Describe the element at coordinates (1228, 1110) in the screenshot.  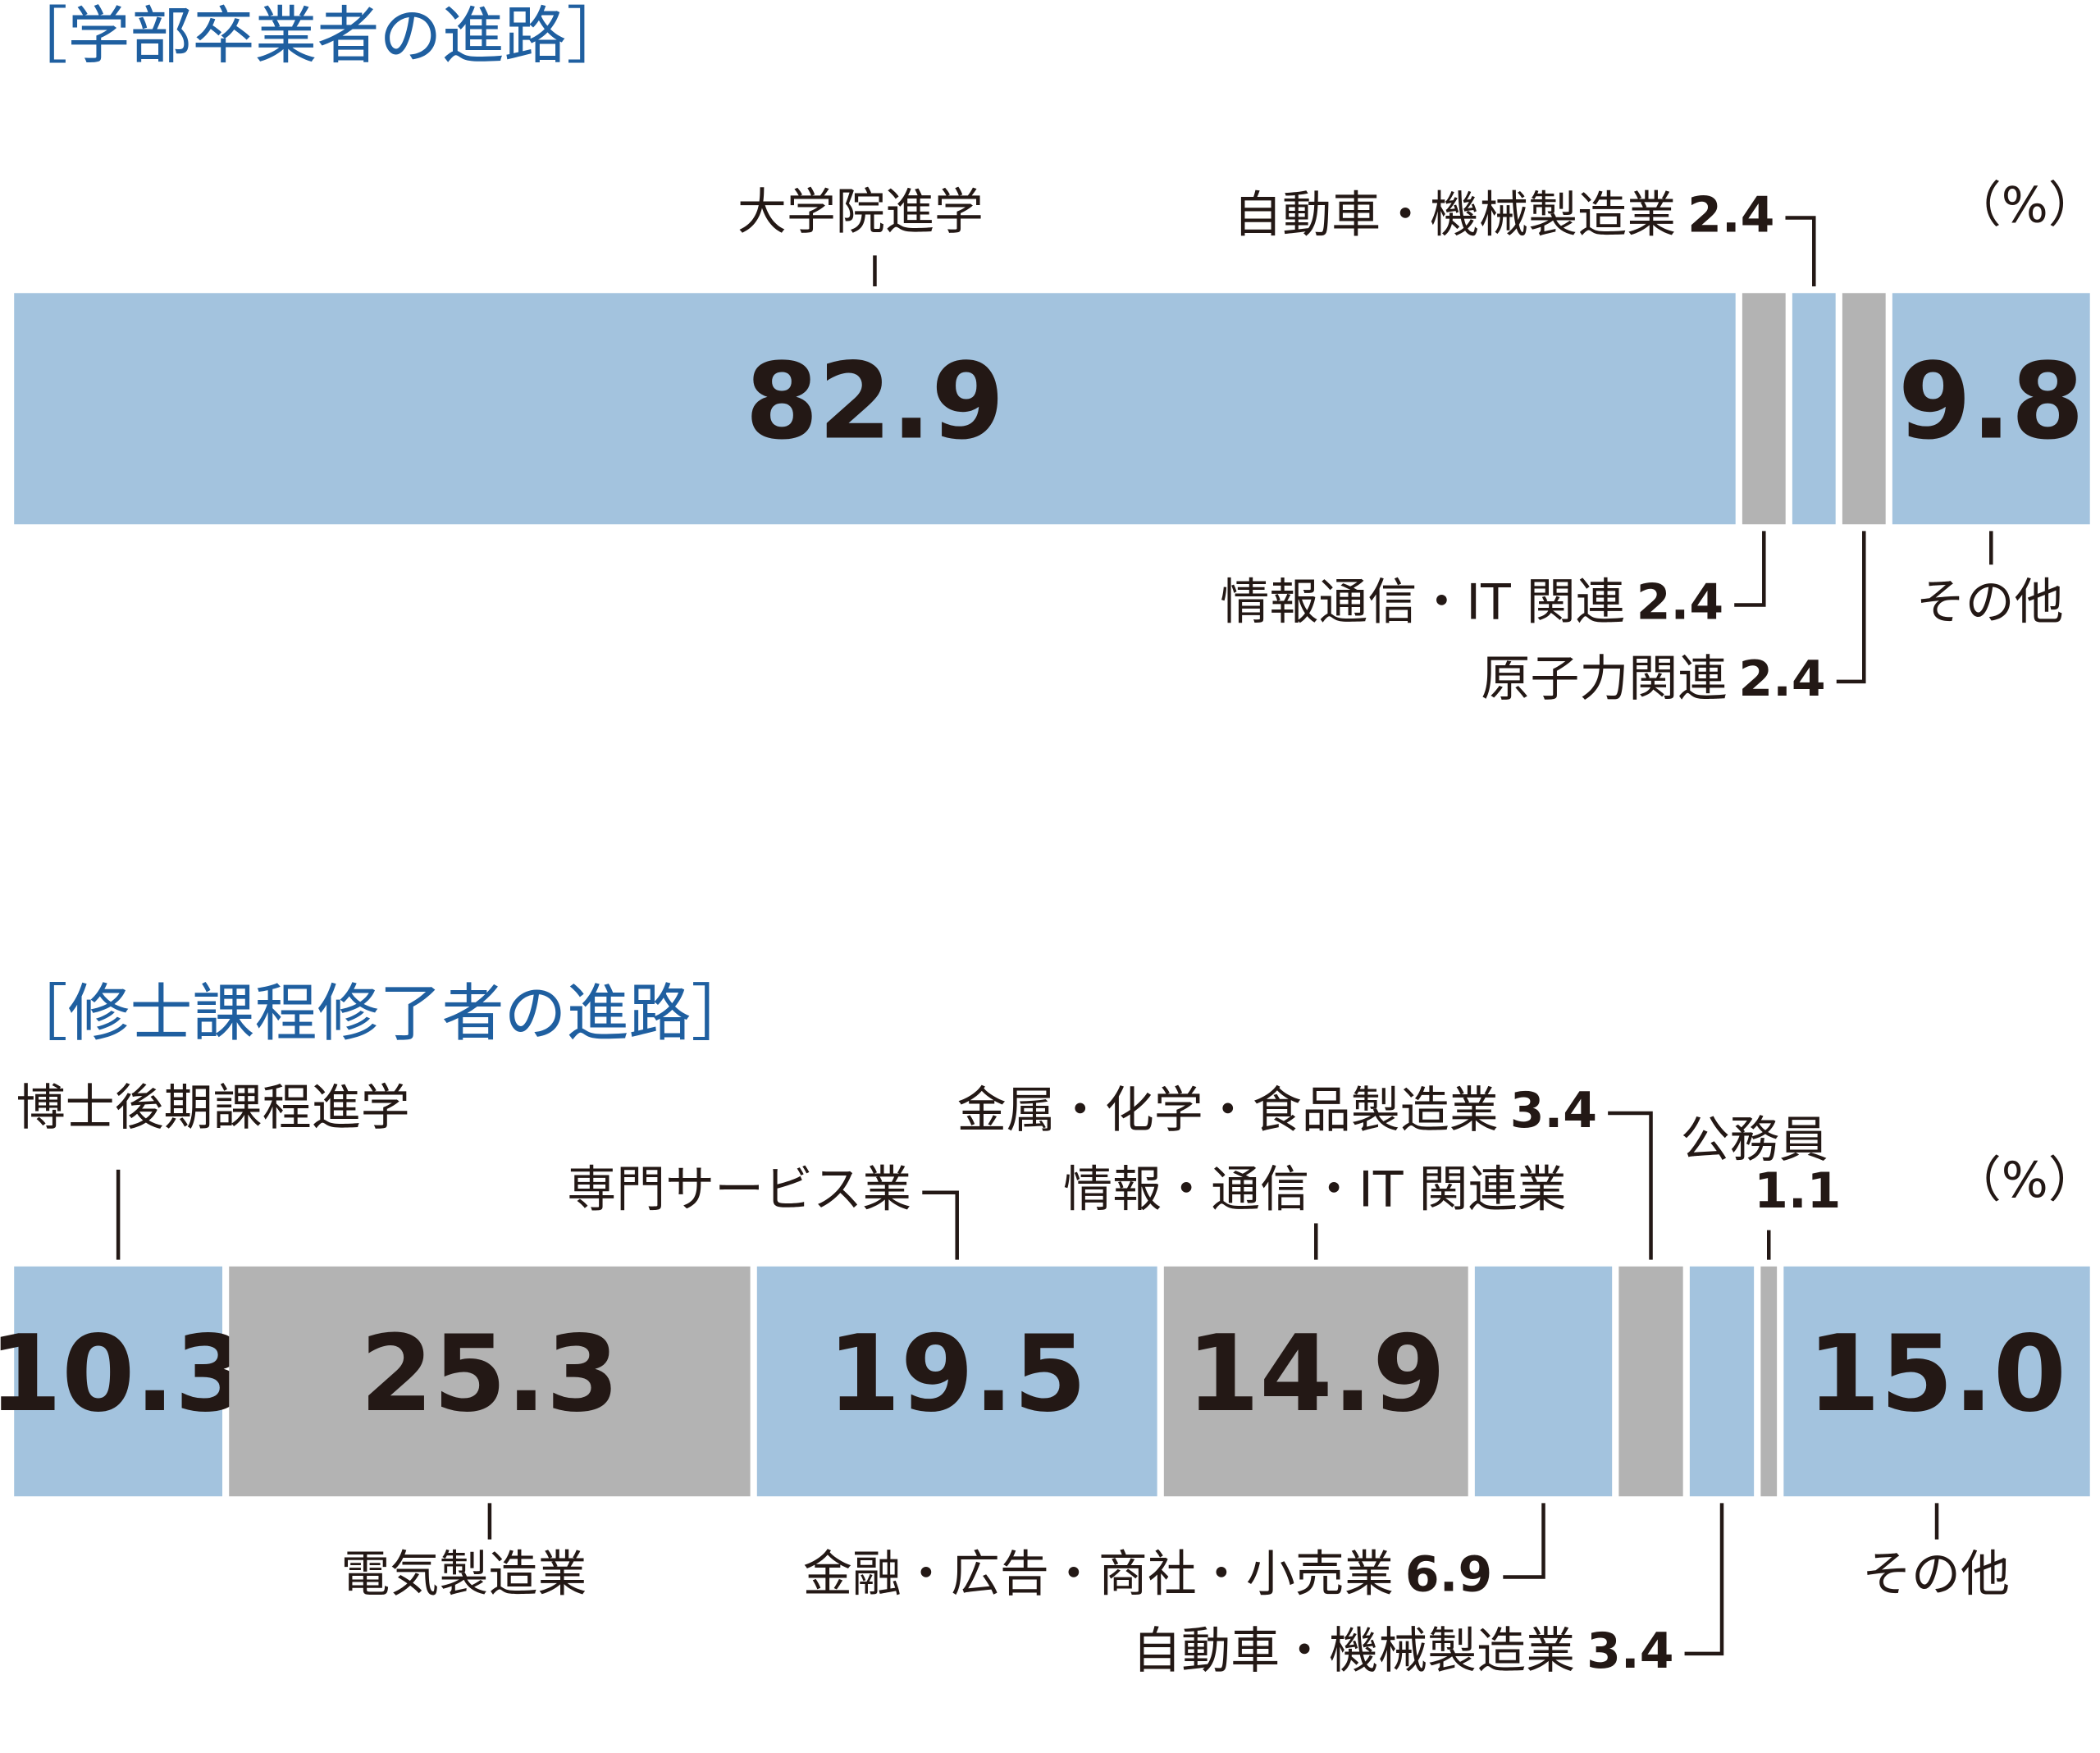
I see `segment-name: 金属・化学・食品製造業` at that location.